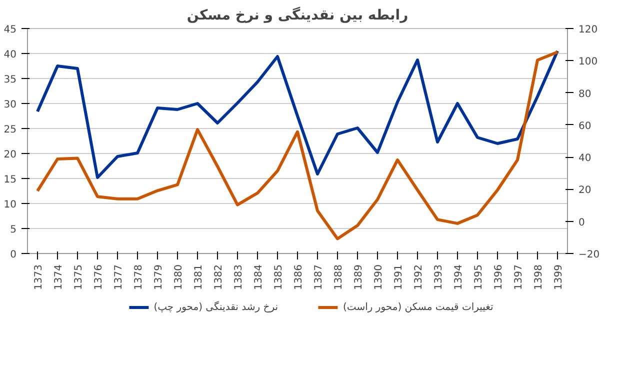  Describe the element at coordinates (239, 277) in the screenshot. I see `x-tick-label: 1383` at that location.